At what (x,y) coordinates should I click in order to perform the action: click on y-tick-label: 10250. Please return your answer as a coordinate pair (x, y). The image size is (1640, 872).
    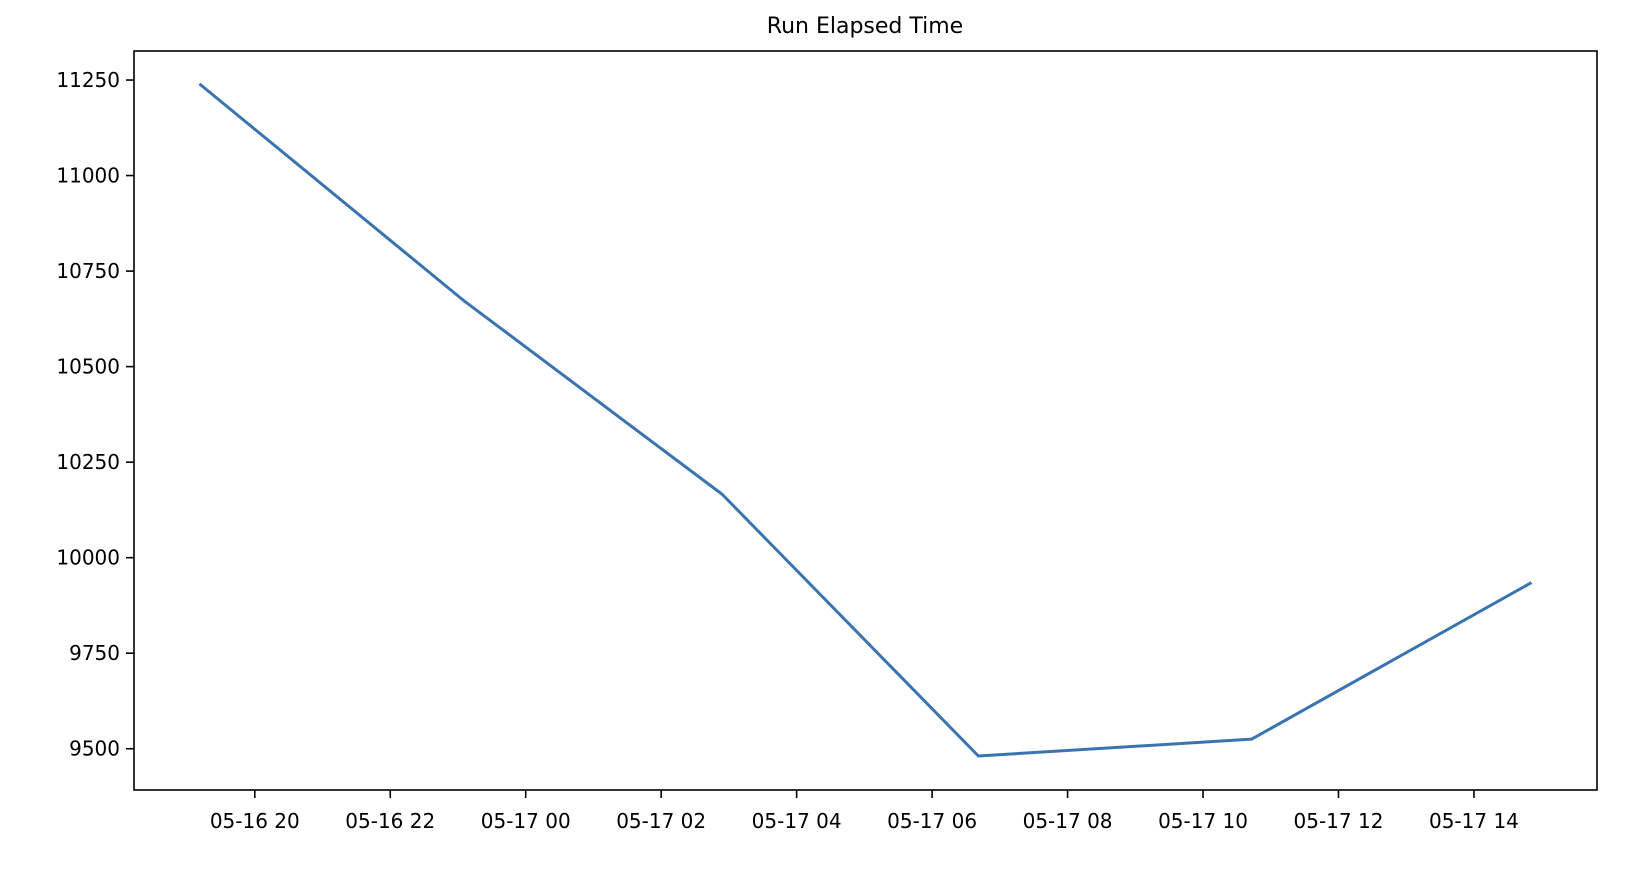
    Looking at the image, I should click on (88, 462).